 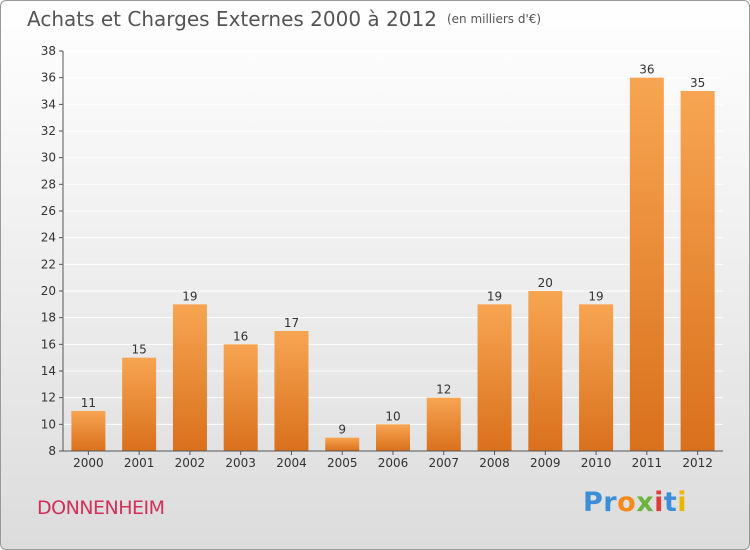 I want to click on bar-value-label: 20, so click(x=545, y=283).